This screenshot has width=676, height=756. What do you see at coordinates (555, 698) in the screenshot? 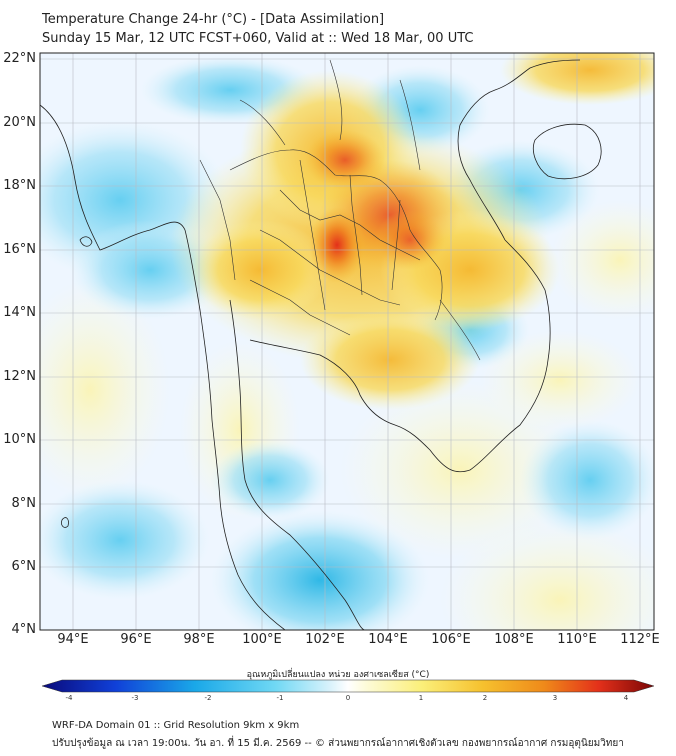
I see `colorbar-tick: 3` at bounding box center [555, 698].